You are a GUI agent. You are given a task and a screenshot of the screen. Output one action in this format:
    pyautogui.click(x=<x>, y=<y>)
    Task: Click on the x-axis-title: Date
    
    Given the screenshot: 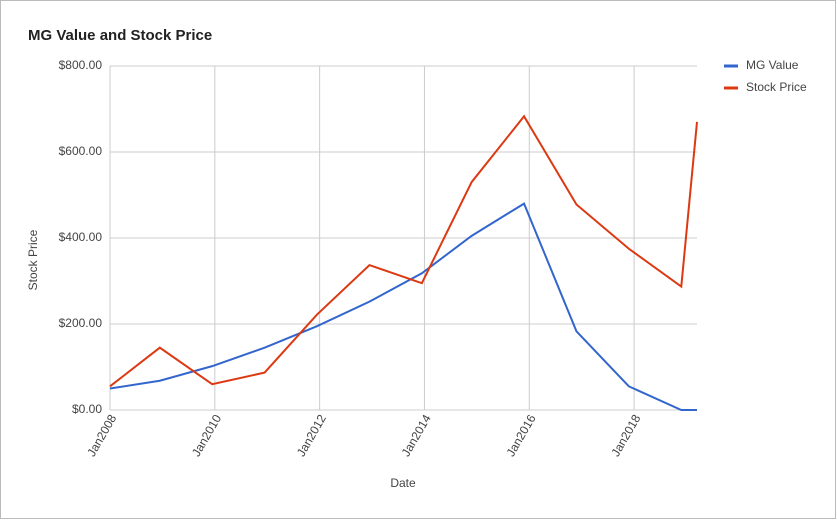 What is the action you would take?
    pyautogui.click(x=403, y=483)
    